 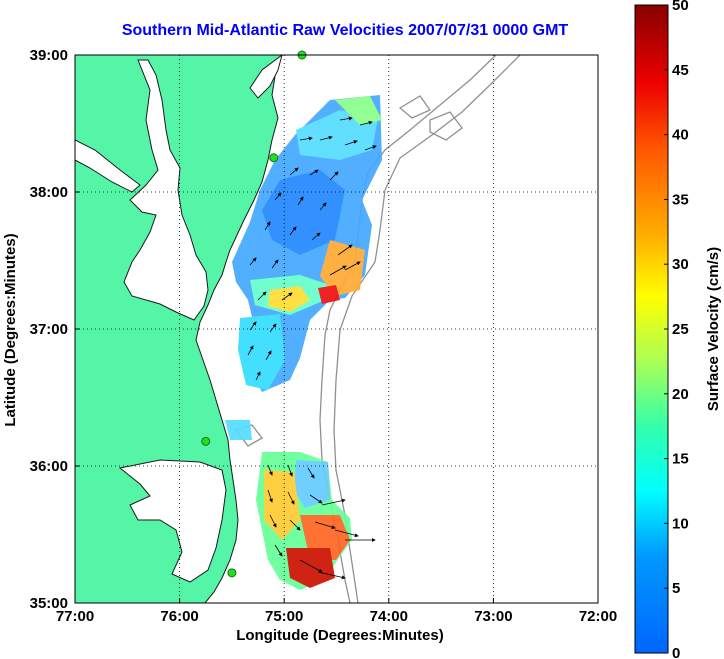 I want to click on delaware-bay, so click(x=266, y=77).